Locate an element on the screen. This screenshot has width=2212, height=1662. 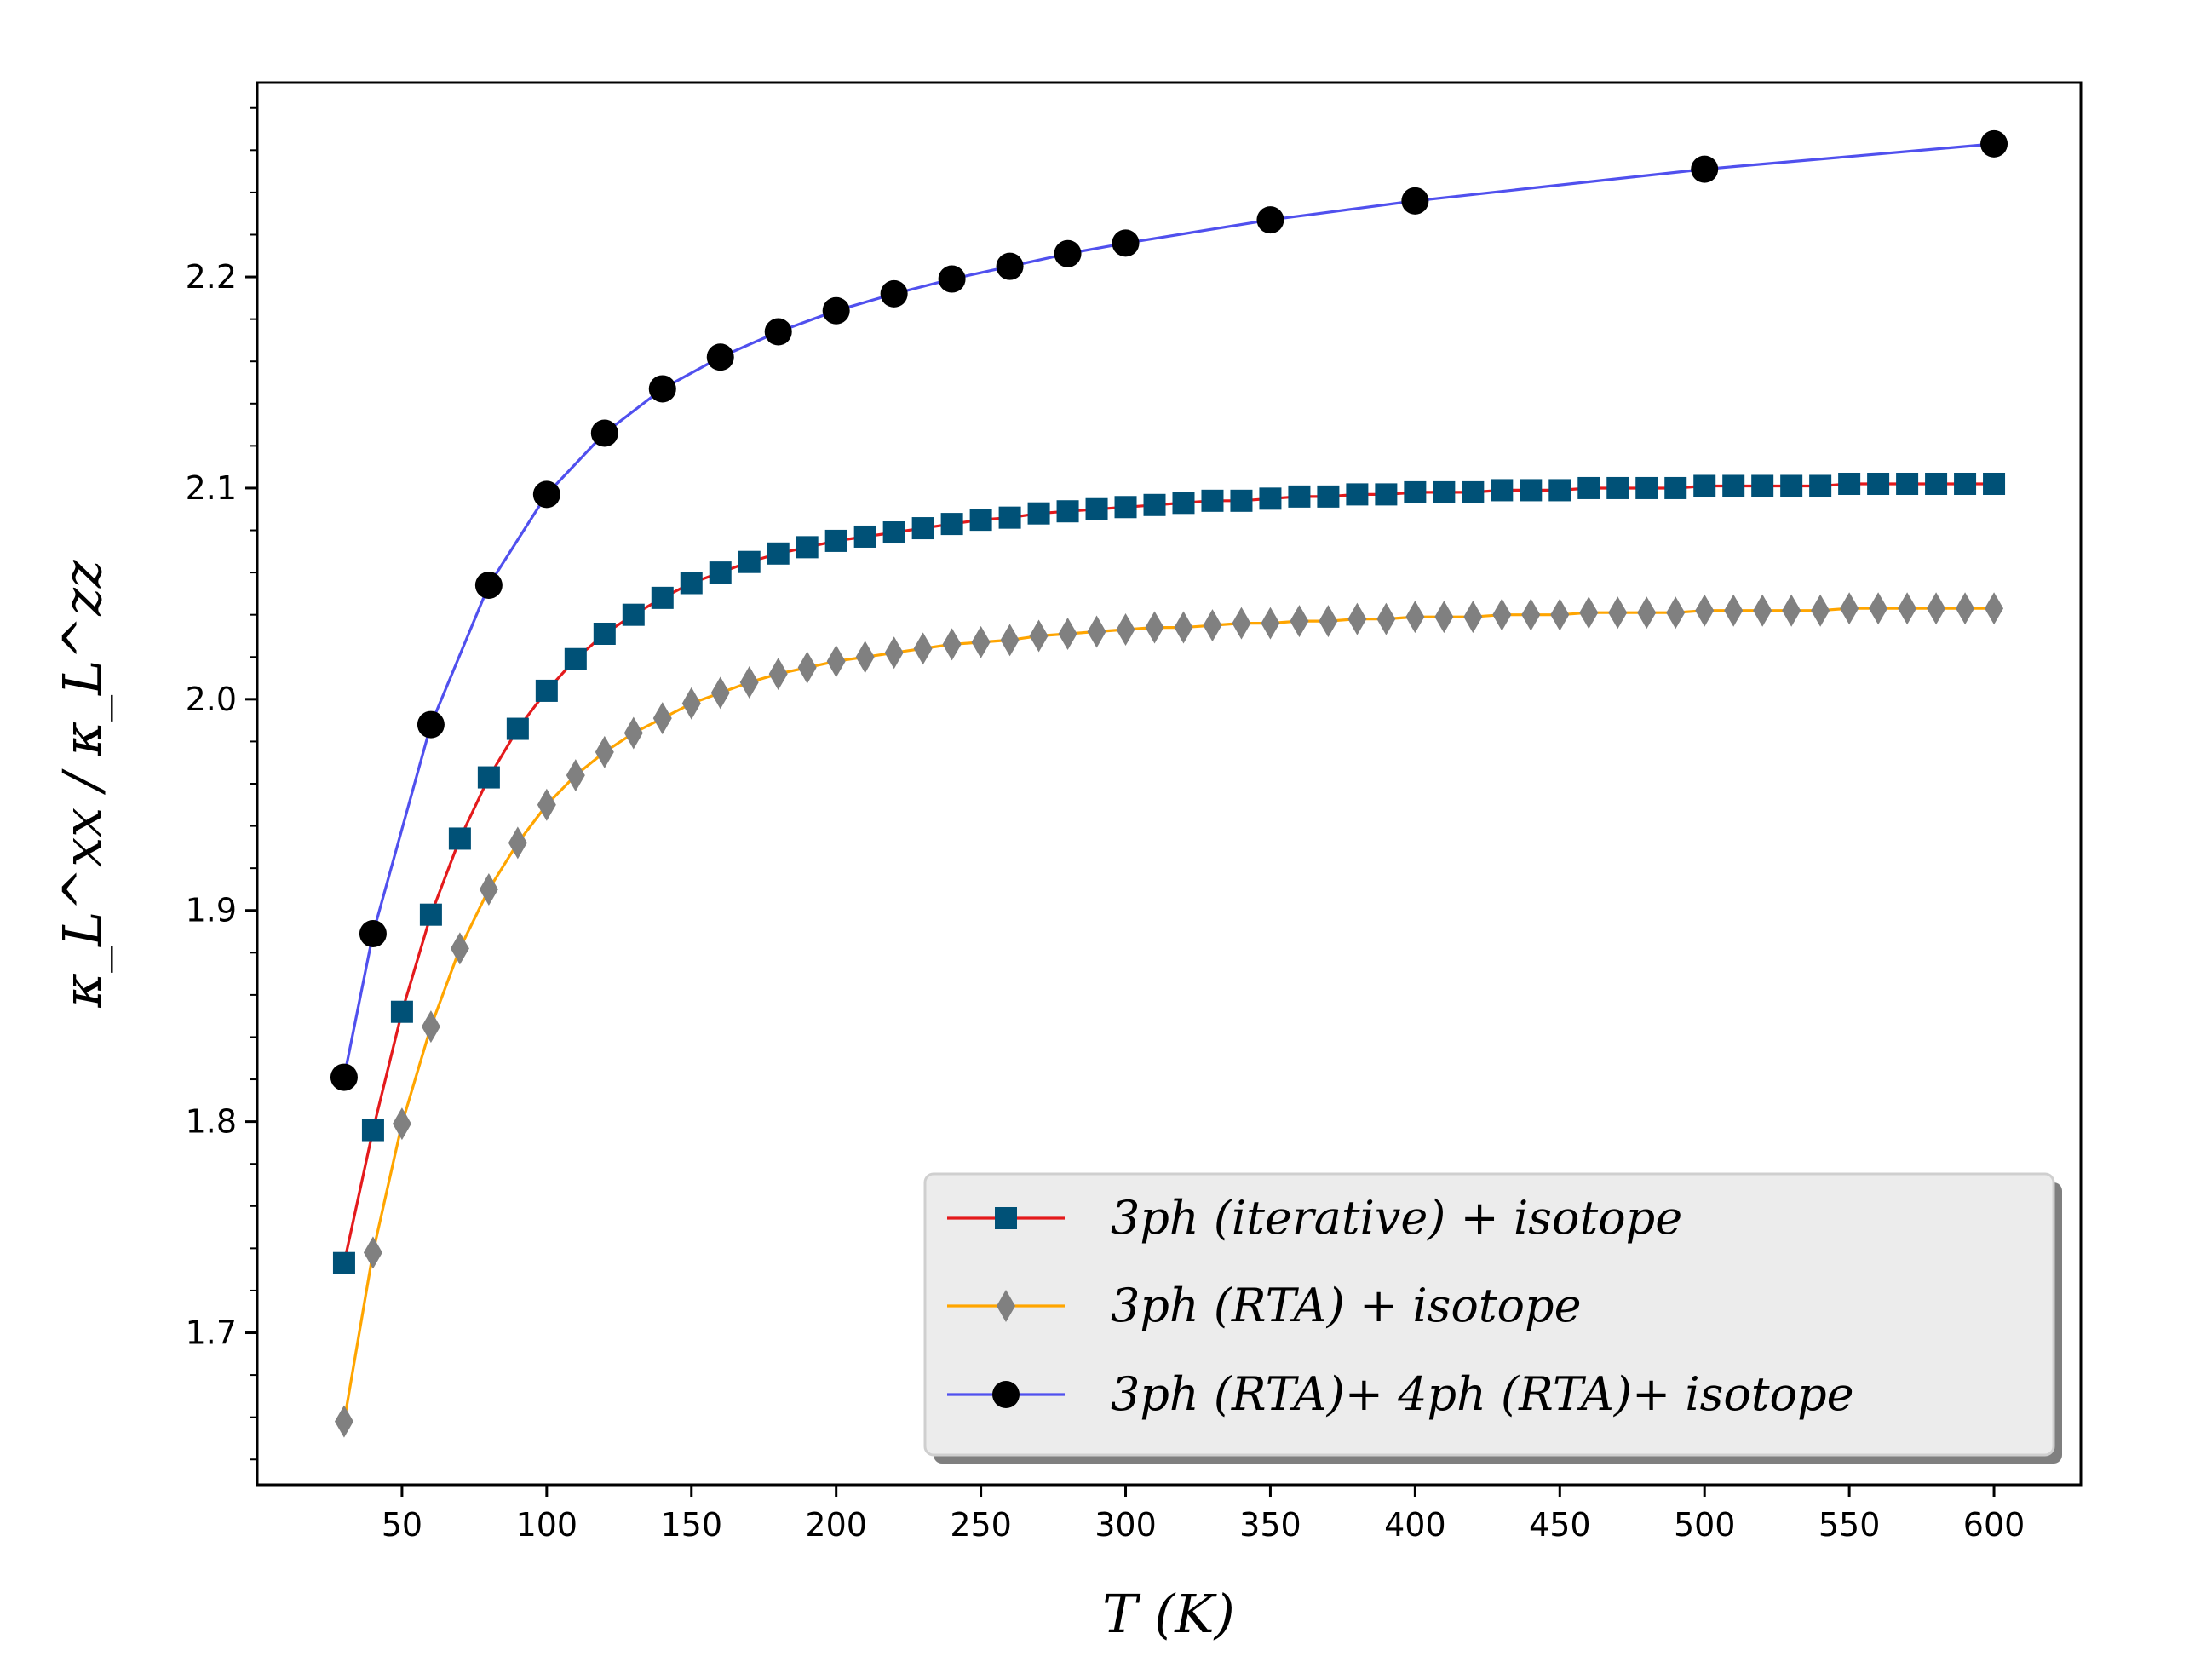
legend-box is located at coordinates (1489, 1314).